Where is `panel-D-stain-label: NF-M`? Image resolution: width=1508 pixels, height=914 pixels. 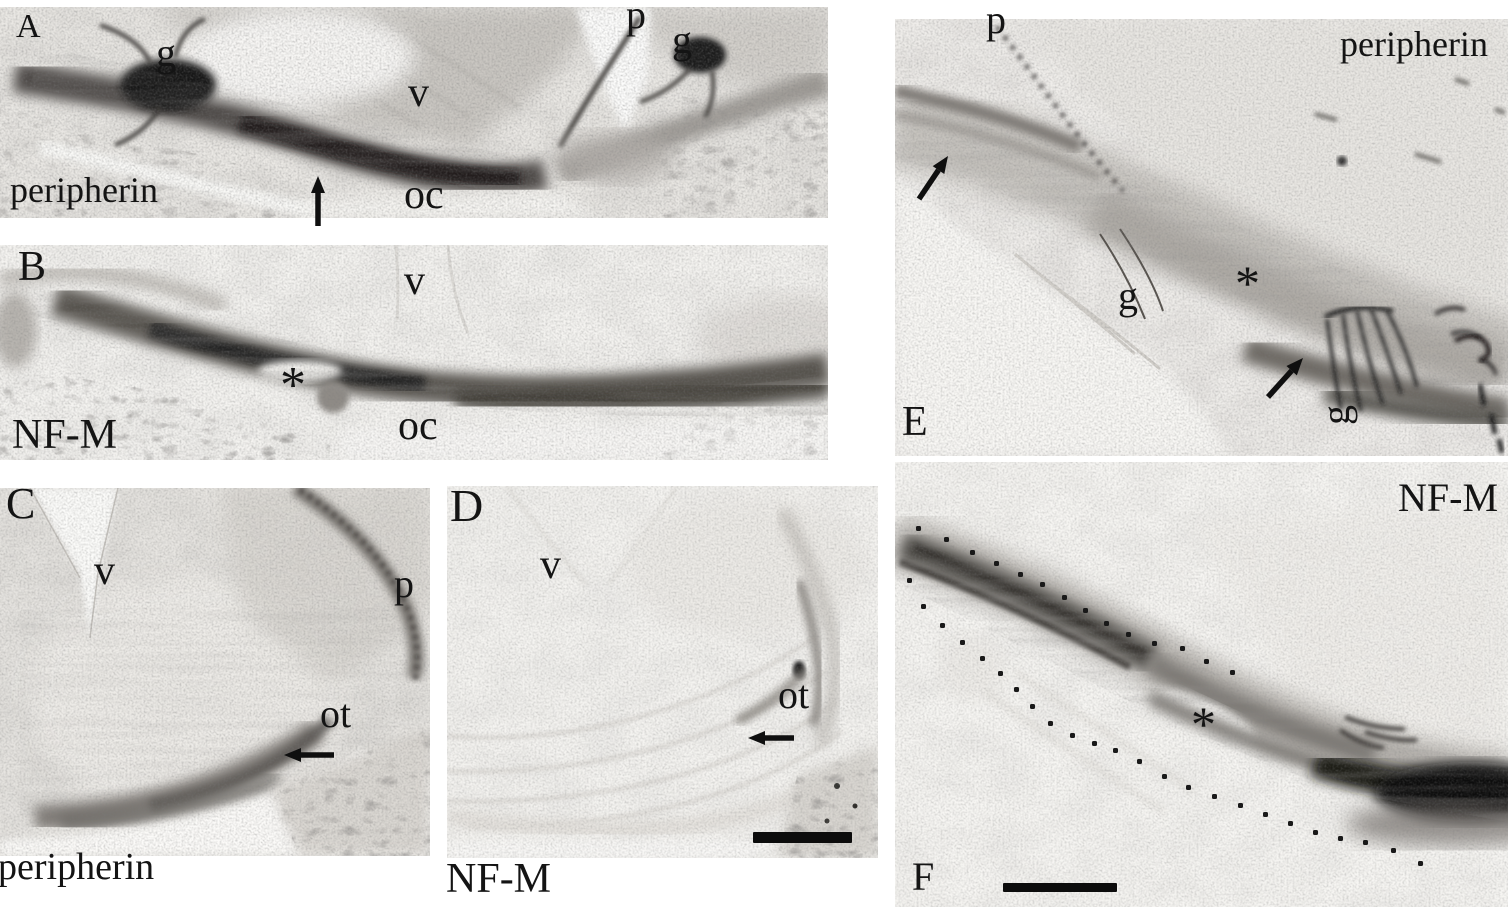
panel-D-stain-label: NF-M is located at coordinates (499, 879).